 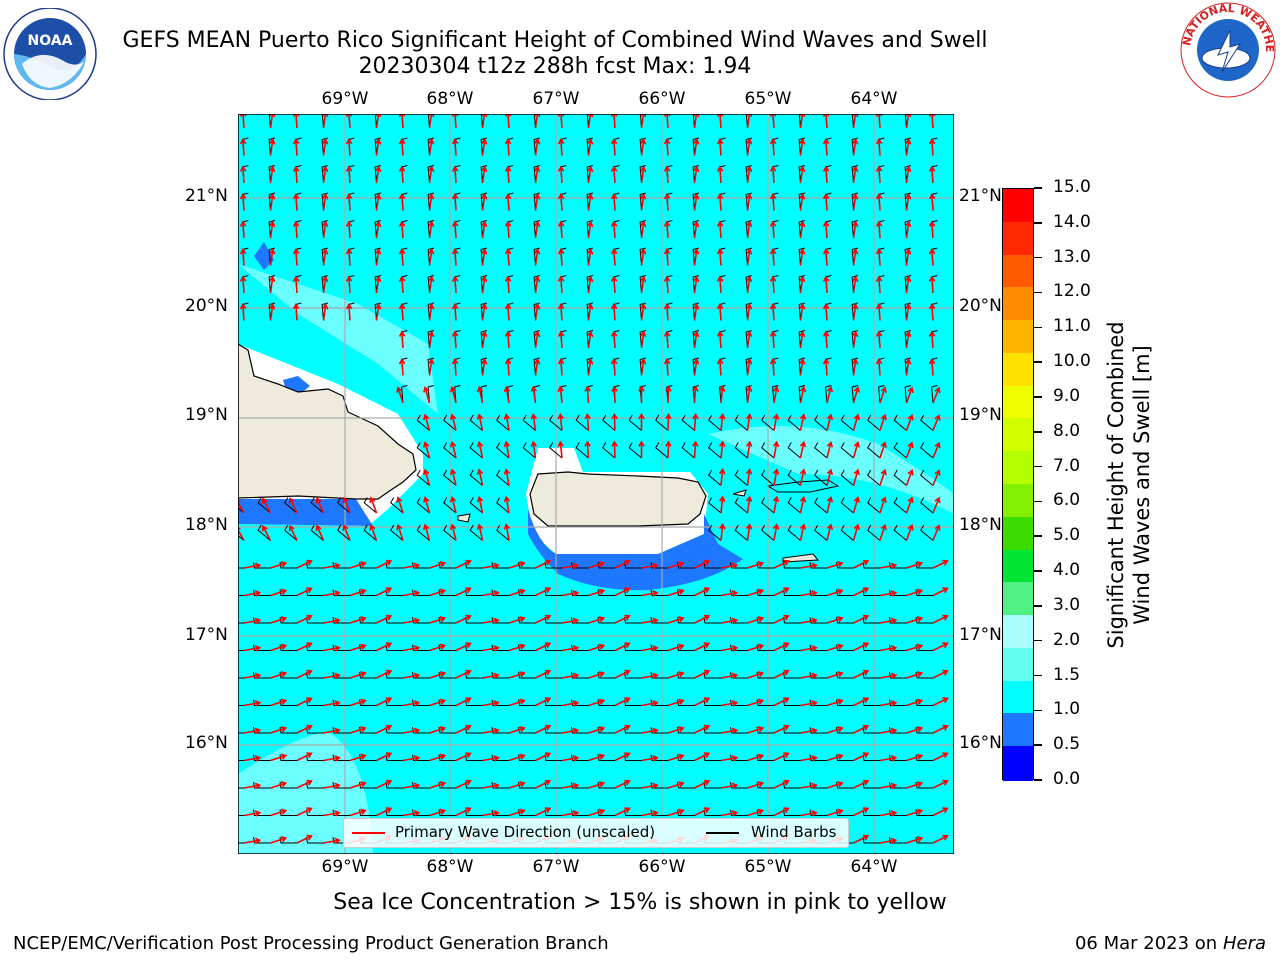 I want to click on colorbar, so click(x=1018, y=484).